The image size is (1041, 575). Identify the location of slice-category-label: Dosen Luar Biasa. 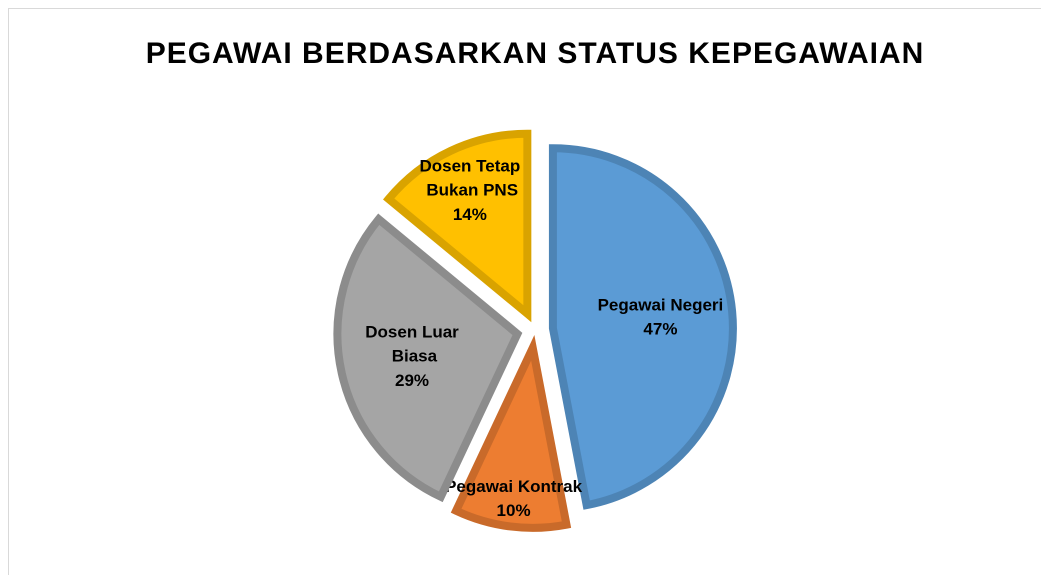
(412, 344).